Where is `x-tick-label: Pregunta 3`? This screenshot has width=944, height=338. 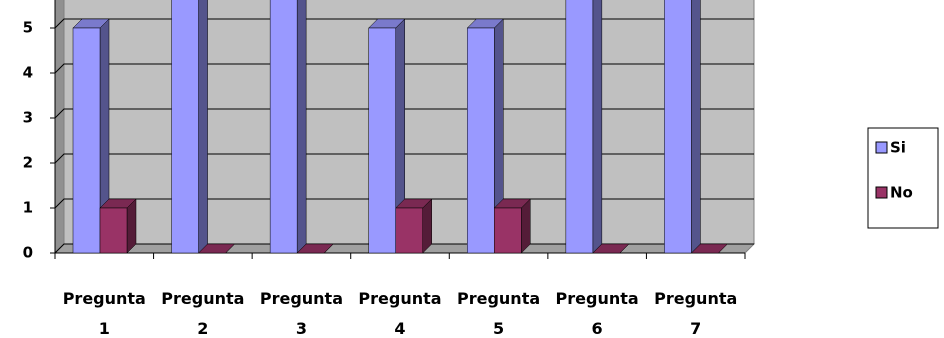 x-tick-label: Pregunta 3 is located at coordinates (301, 313).